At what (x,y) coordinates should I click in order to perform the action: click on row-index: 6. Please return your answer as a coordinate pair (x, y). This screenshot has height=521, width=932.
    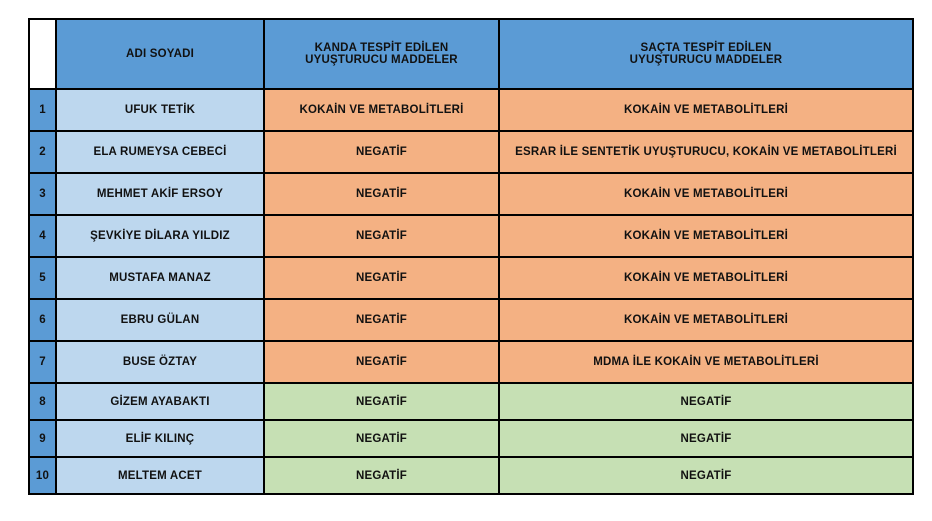
    Looking at the image, I should click on (42, 320).